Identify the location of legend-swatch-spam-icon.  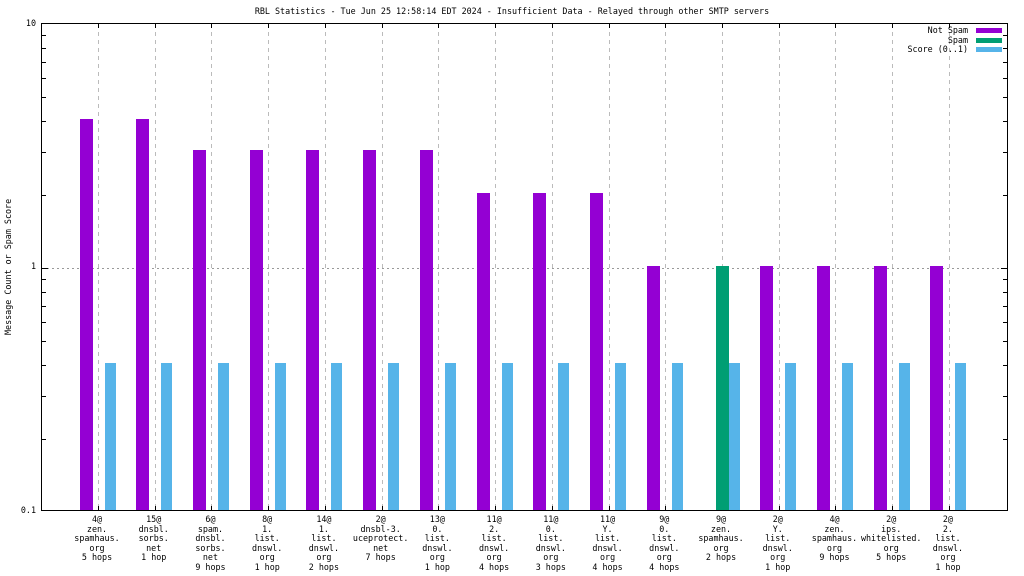
(989, 40).